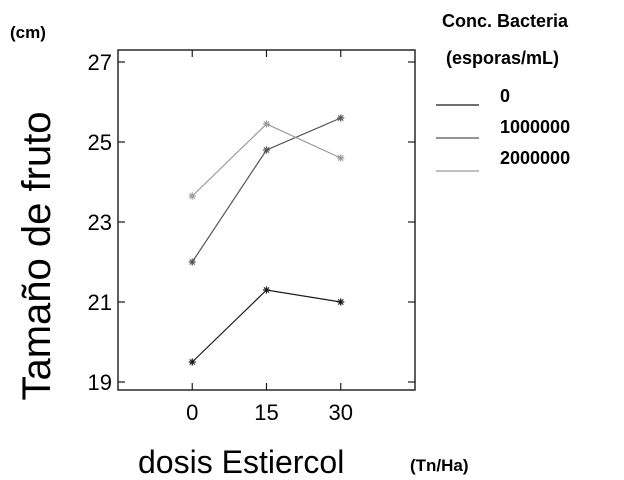  What do you see at coordinates (266, 412) in the screenshot?
I see `x-tick-label: 15` at bounding box center [266, 412].